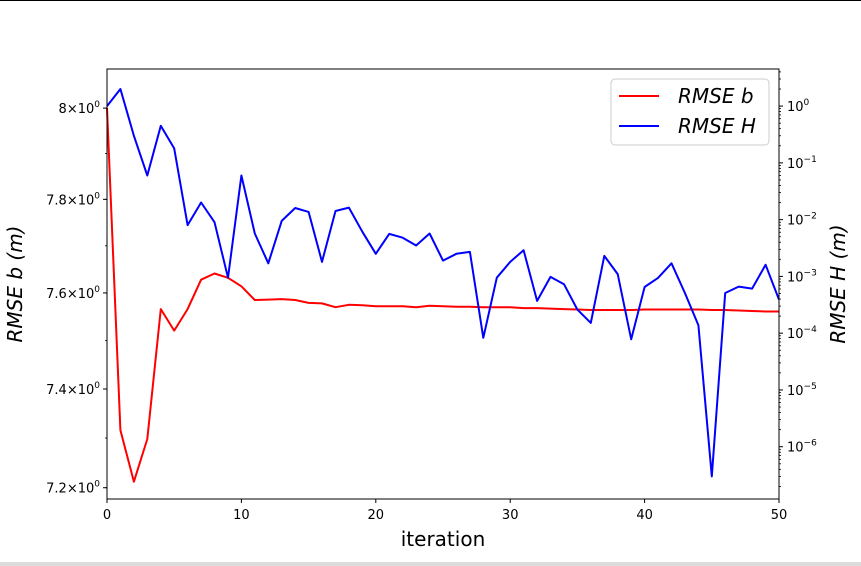  What do you see at coordinates (241, 515) in the screenshot?
I see `x-tick-label: 10` at bounding box center [241, 515].